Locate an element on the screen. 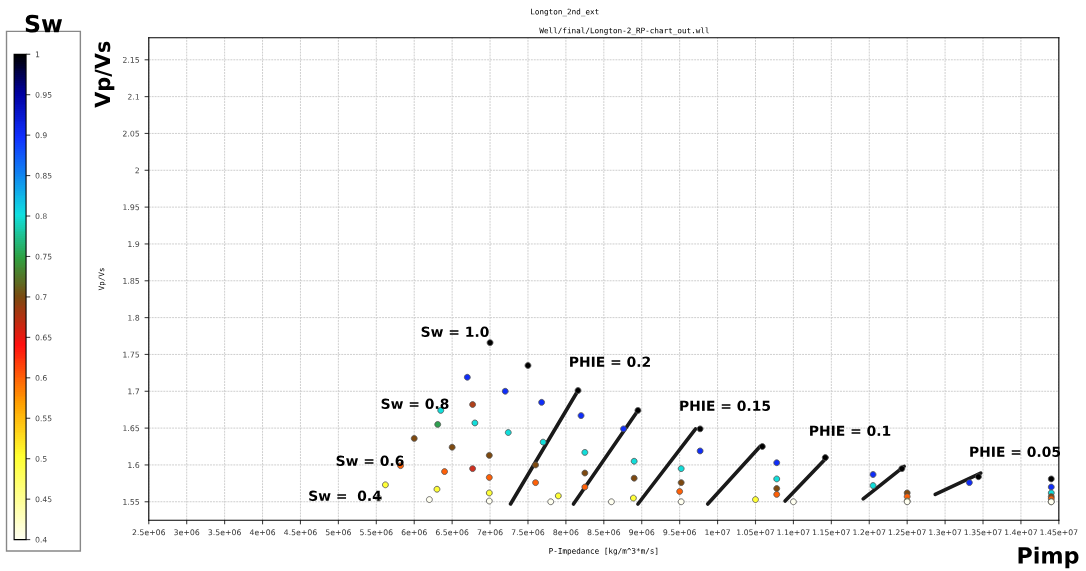 The image size is (1086, 571). annotation: PHIE = 0.1 is located at coordinates (850, 431).